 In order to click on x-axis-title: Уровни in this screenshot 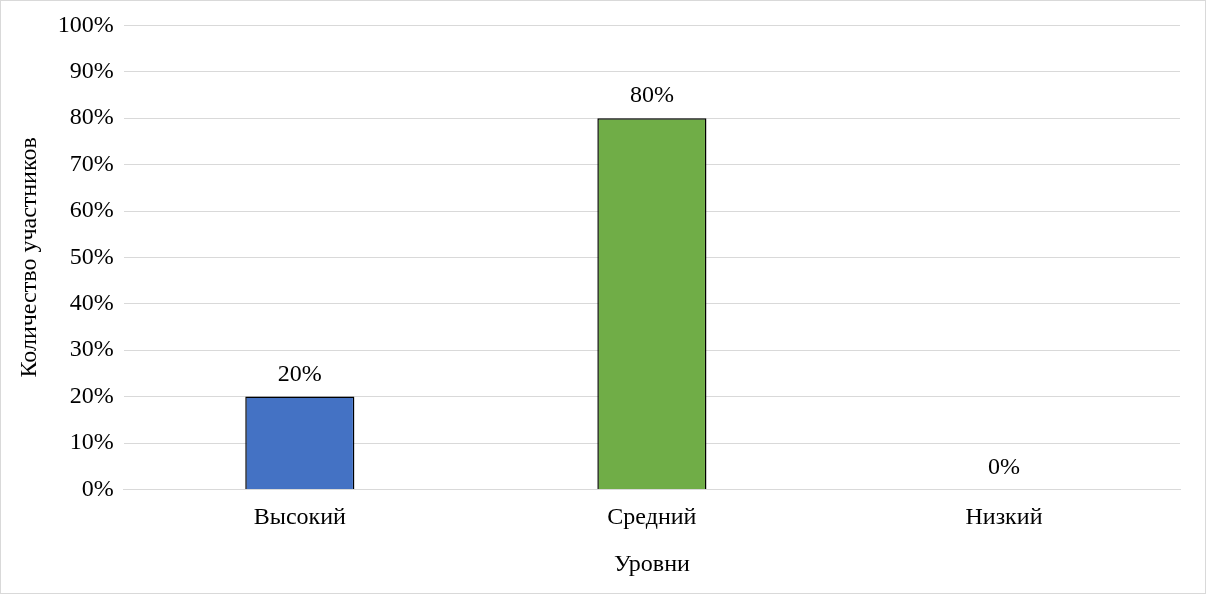, I will do `click(651, 562)`.